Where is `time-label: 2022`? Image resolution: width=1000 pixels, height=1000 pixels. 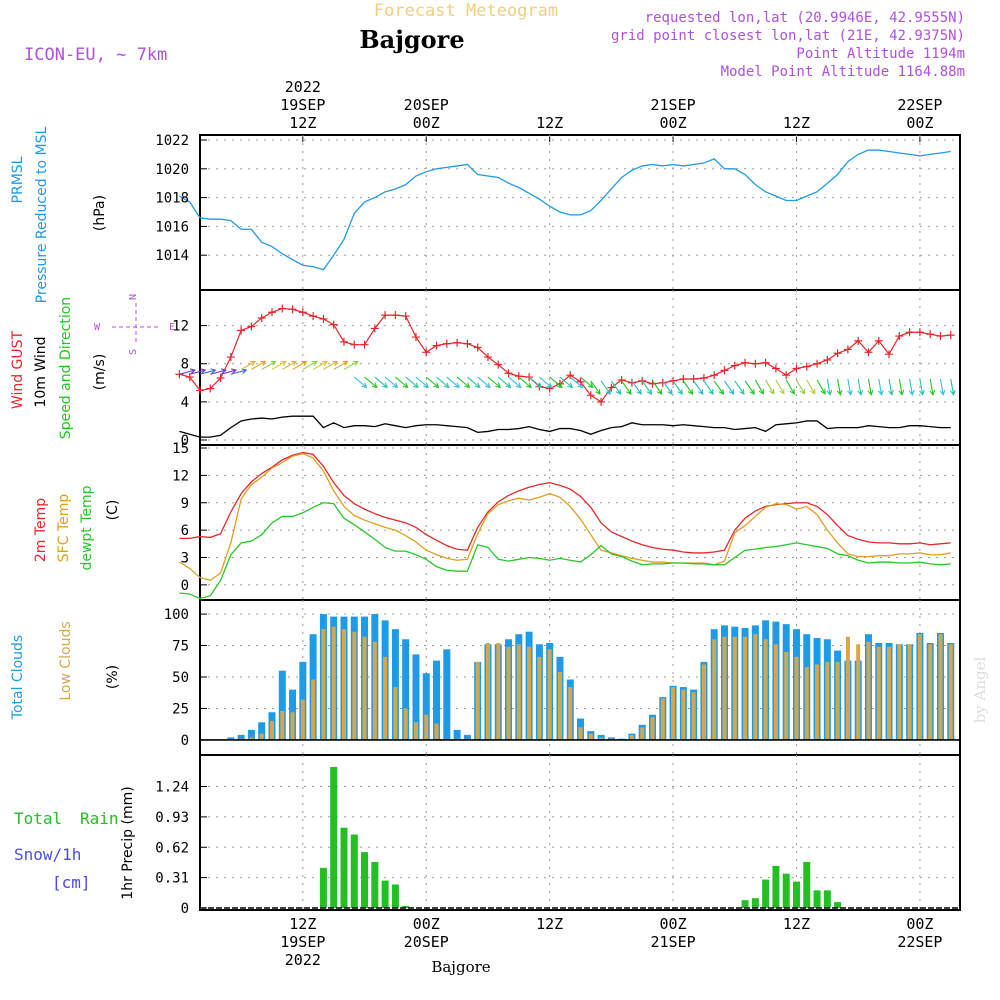 time-label: 2022 is located at coordinates (303, 87).